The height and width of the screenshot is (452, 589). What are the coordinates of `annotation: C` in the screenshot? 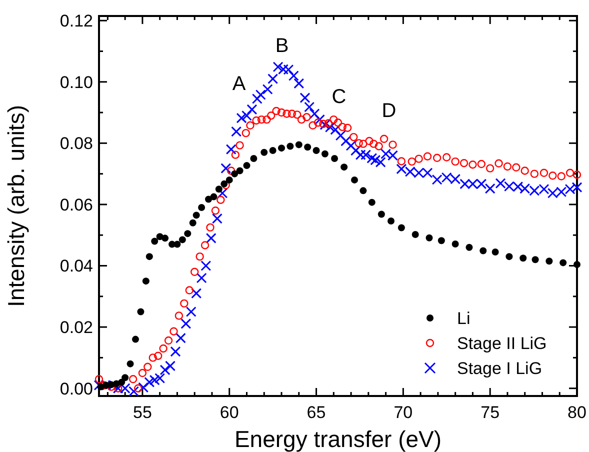 It's located at (339, 97).